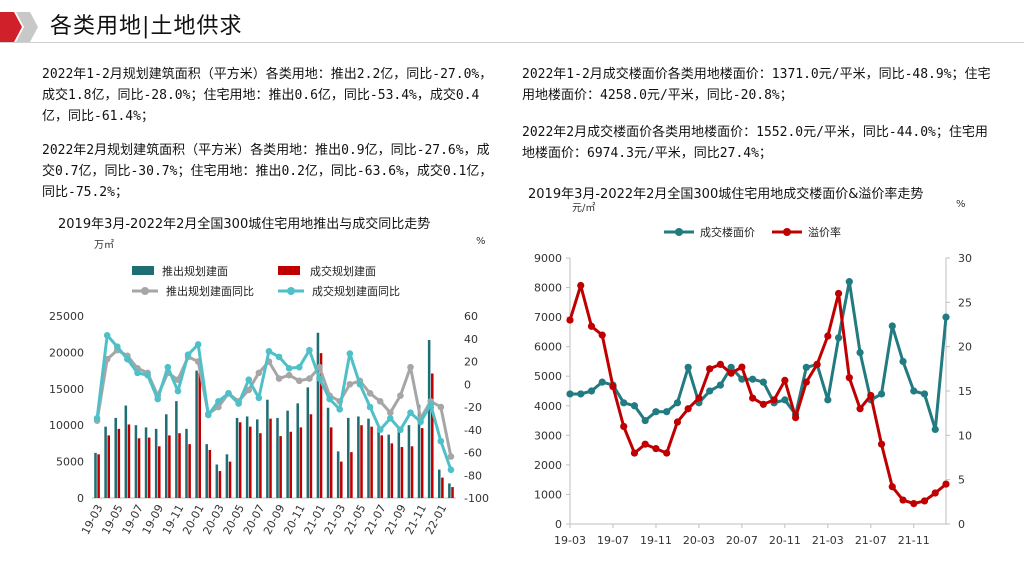 This screenshot has width=1024, height=576. Describe the element at coordinates (965, 302) in the screenshot. I see `chart2-right-tick: 25` at that location.